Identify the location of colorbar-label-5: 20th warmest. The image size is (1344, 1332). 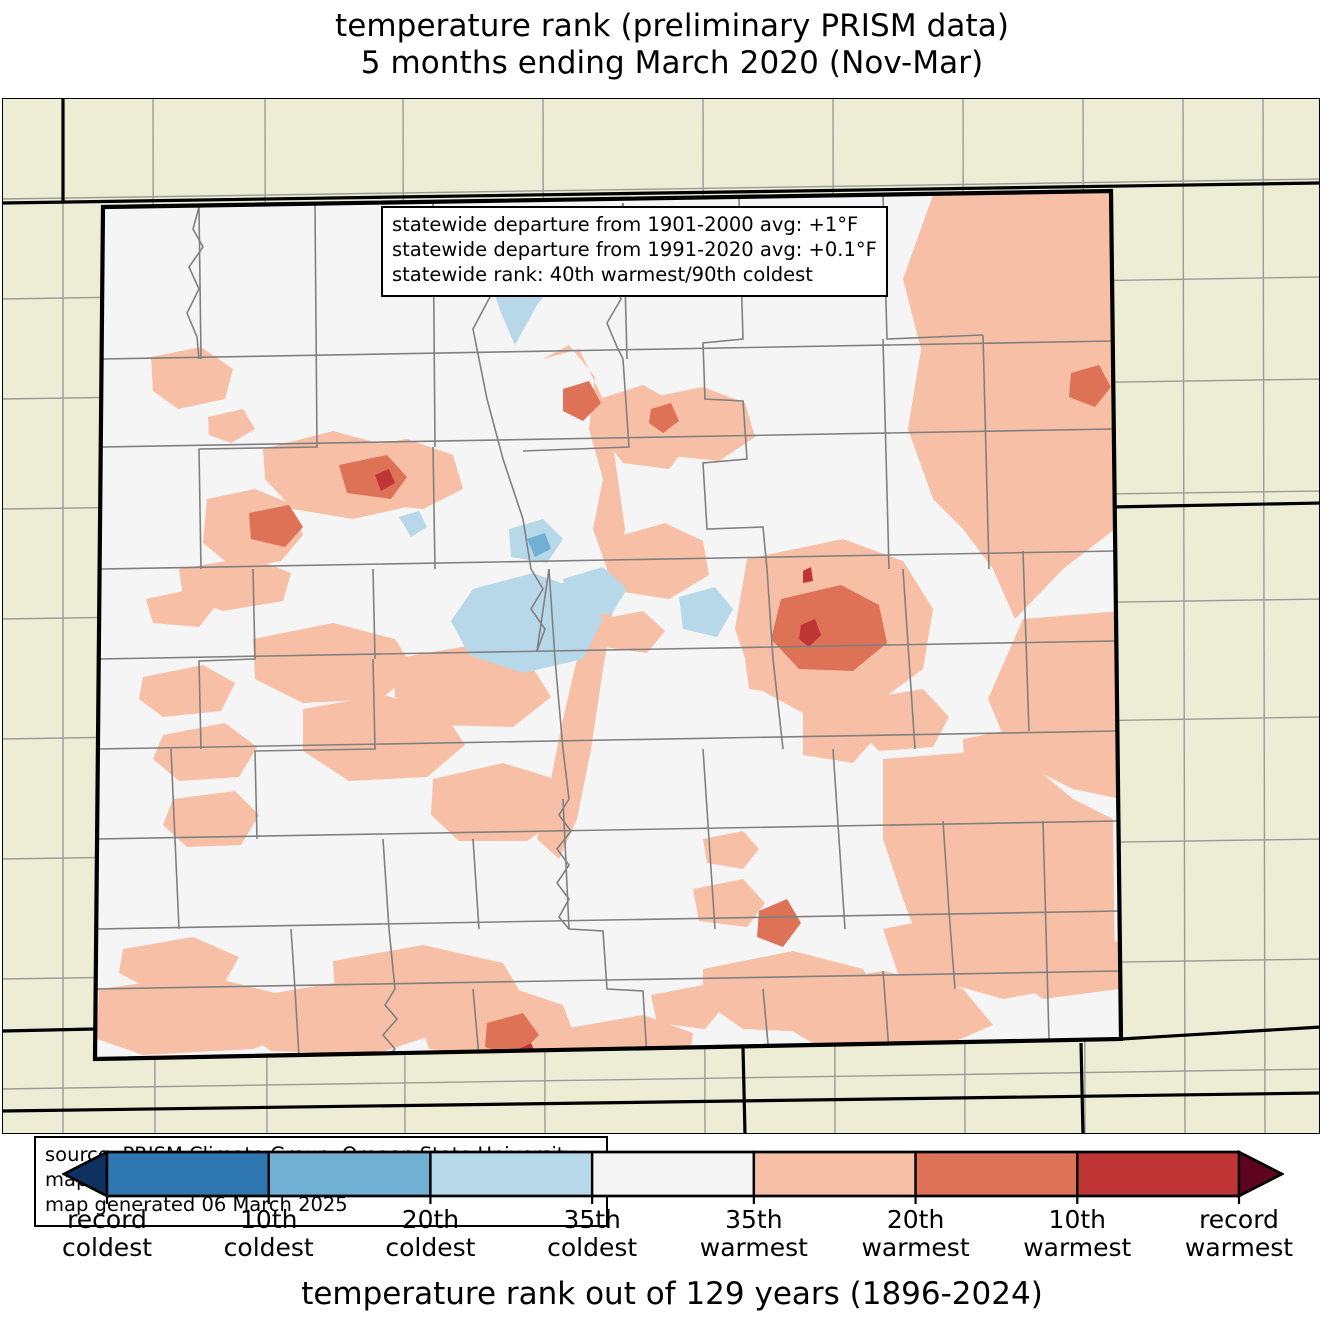
(916, 1234).